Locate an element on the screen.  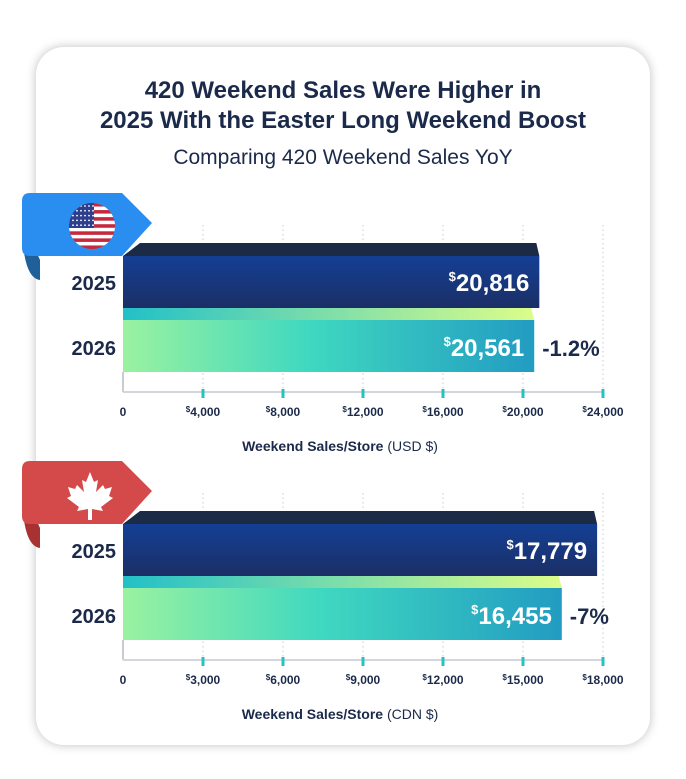
change-label: -7% is located at coordinates (589, 616).